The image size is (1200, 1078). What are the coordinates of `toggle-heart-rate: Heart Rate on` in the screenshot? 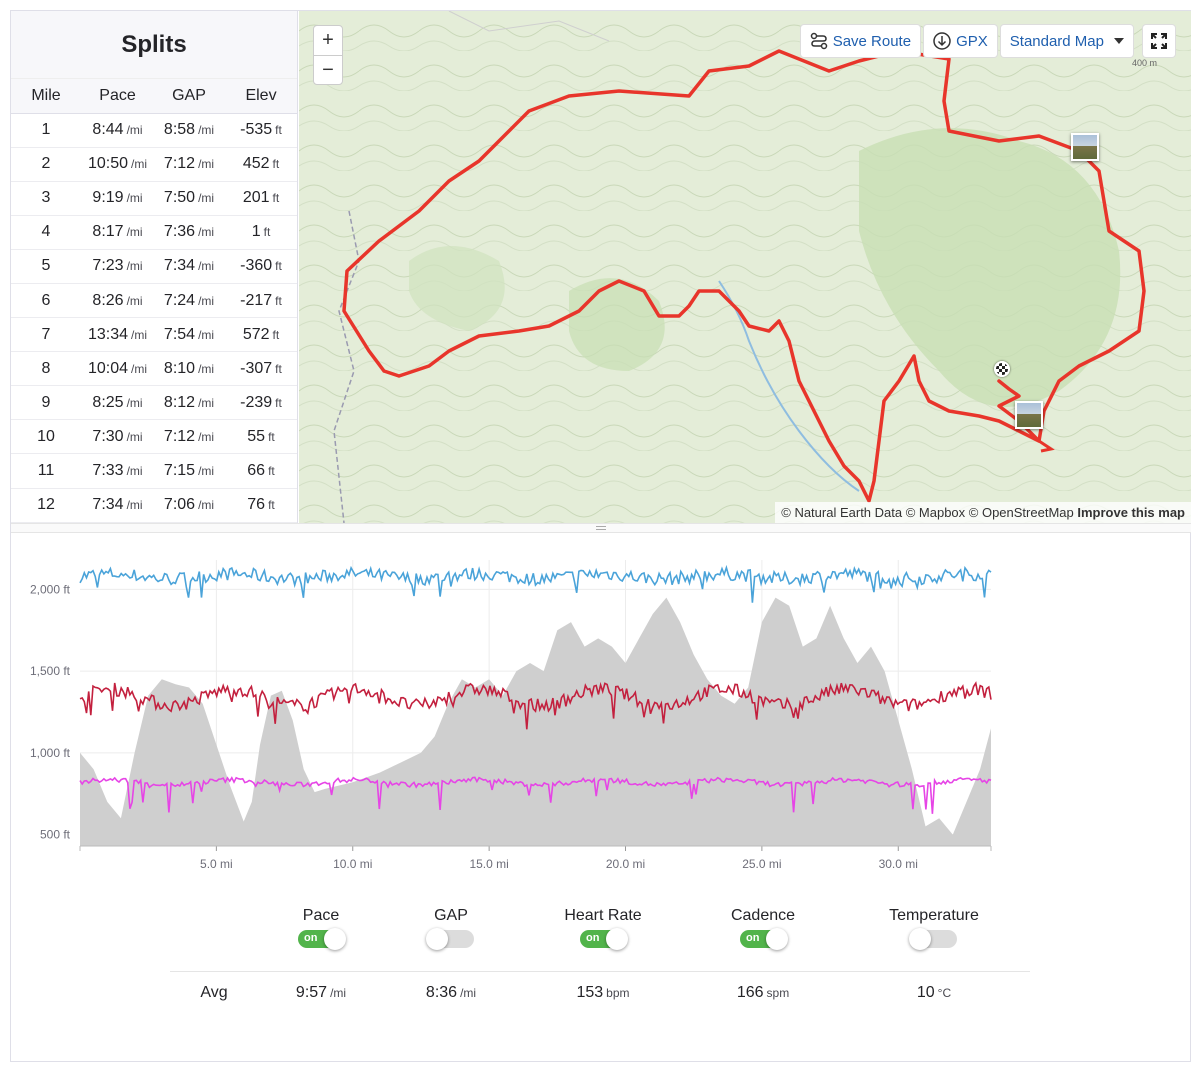 It's located at (603, 928).